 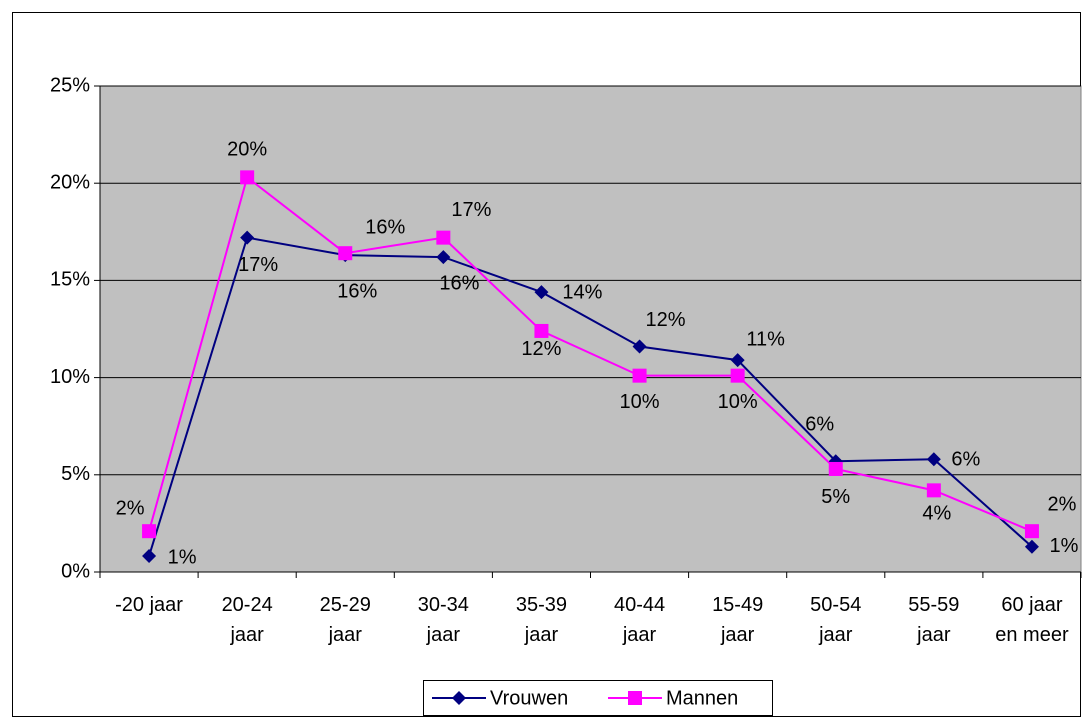 I want to click on x-tick-label: 25-29 jaar, so click(x=345, y=620).